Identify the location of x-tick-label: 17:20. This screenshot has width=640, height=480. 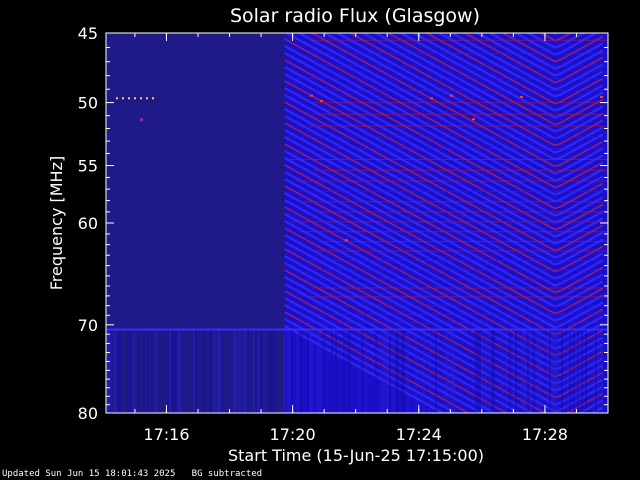
(293, 434).